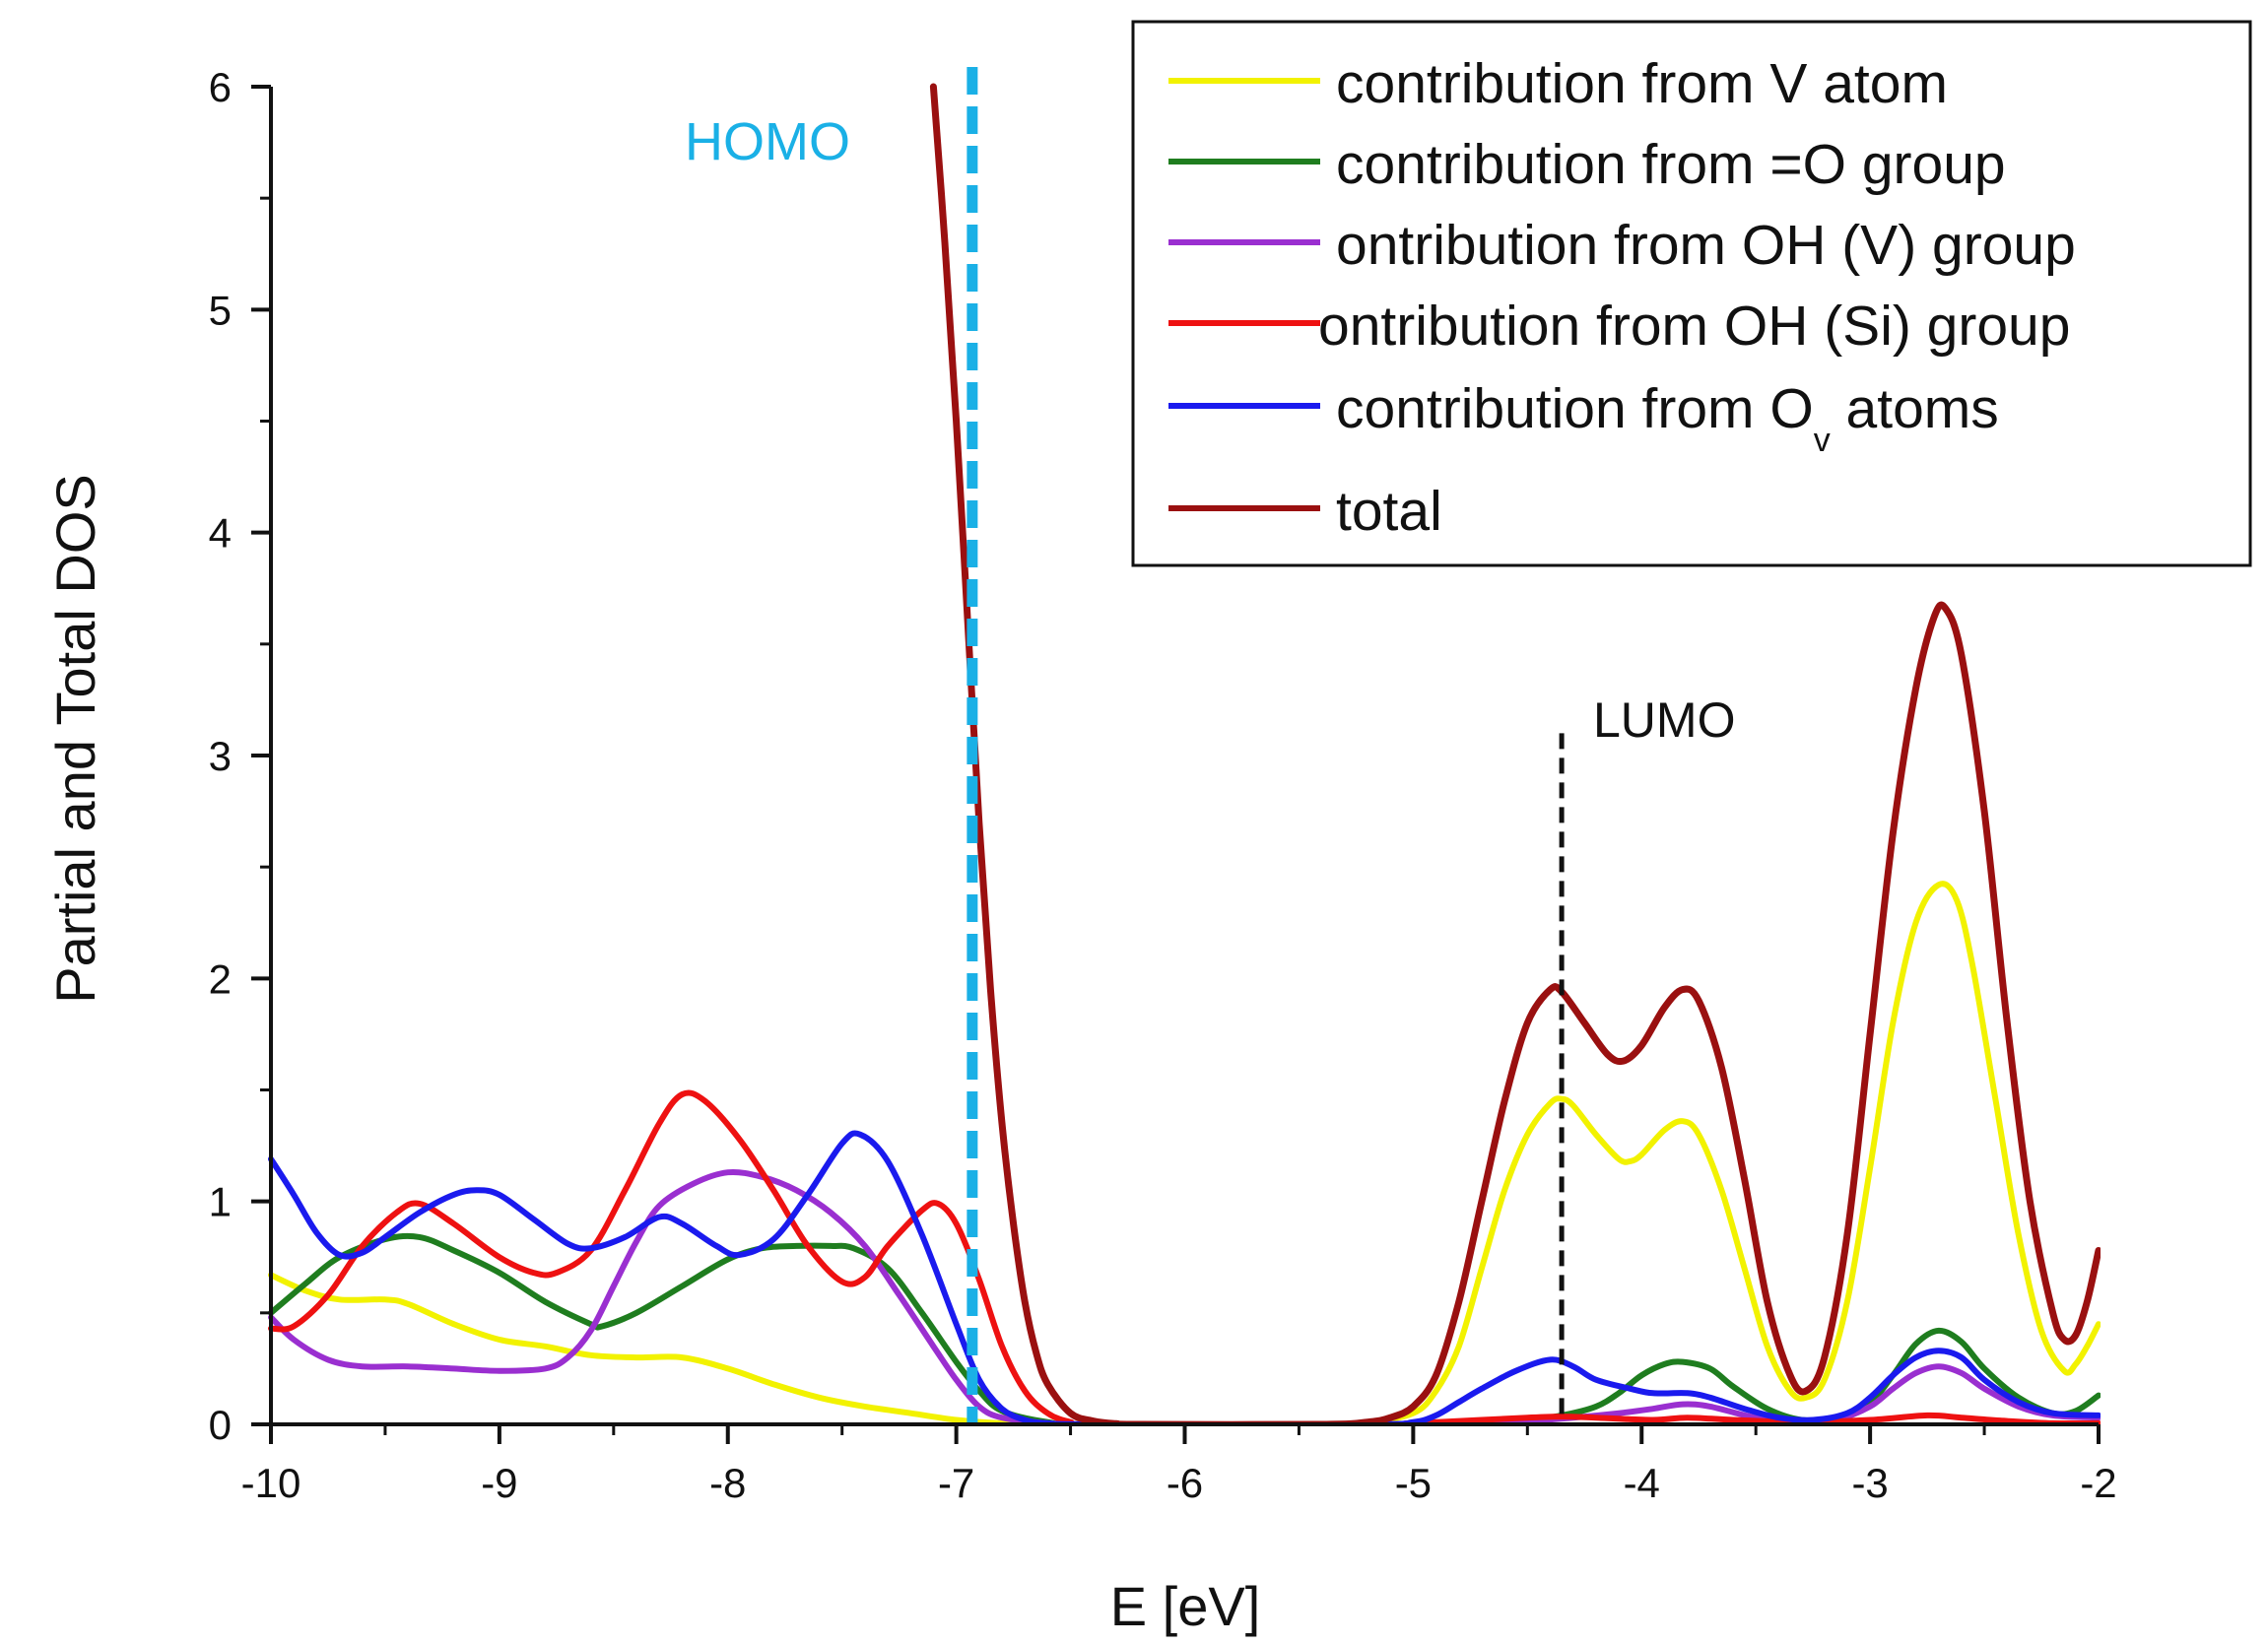 The image size is (2268, 1645). I want to click on legend-label-text: ontribution from OH (Si) group, so click(1694, 326).